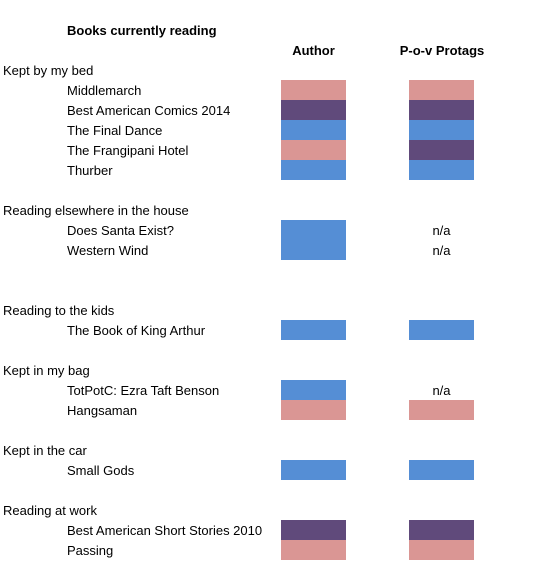 This screenshot has width=538, height=581. I want to click on book-title: Middlemarch, so click(104, 90).